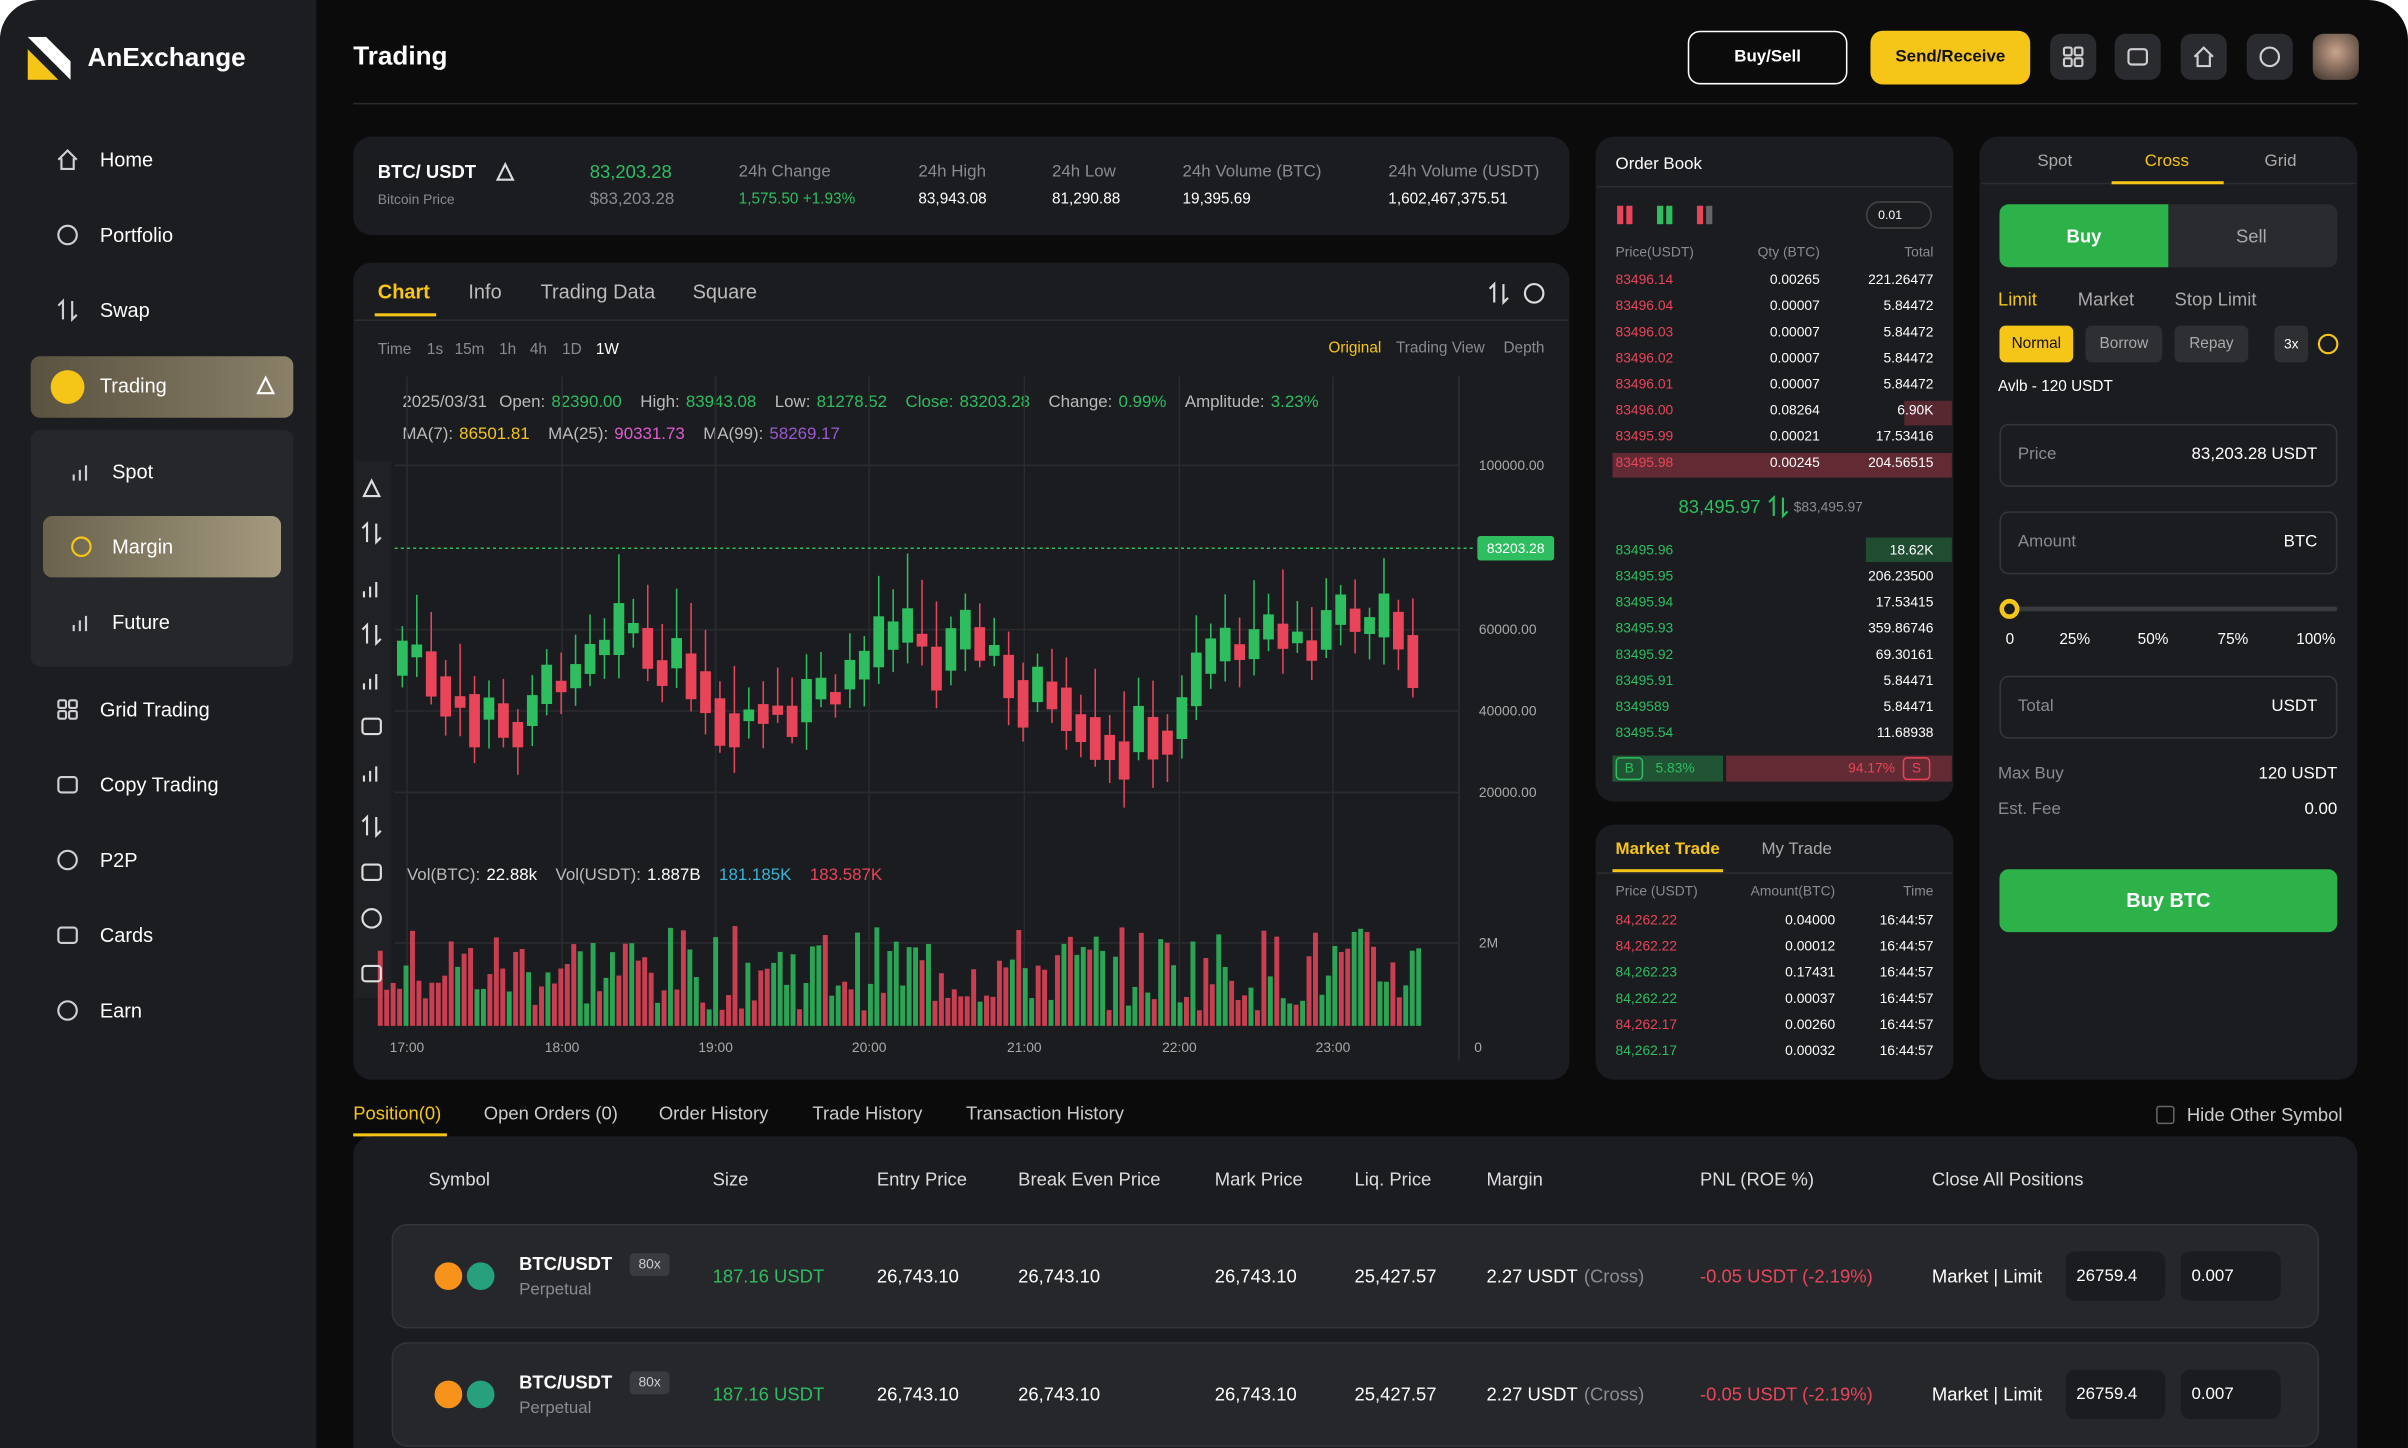 The width and height of the screenshot is (2408, 1448). Describe the element at coordinates (1511, 465) in the screenshot. I see `y-tick-label: 100000.00` at that location.